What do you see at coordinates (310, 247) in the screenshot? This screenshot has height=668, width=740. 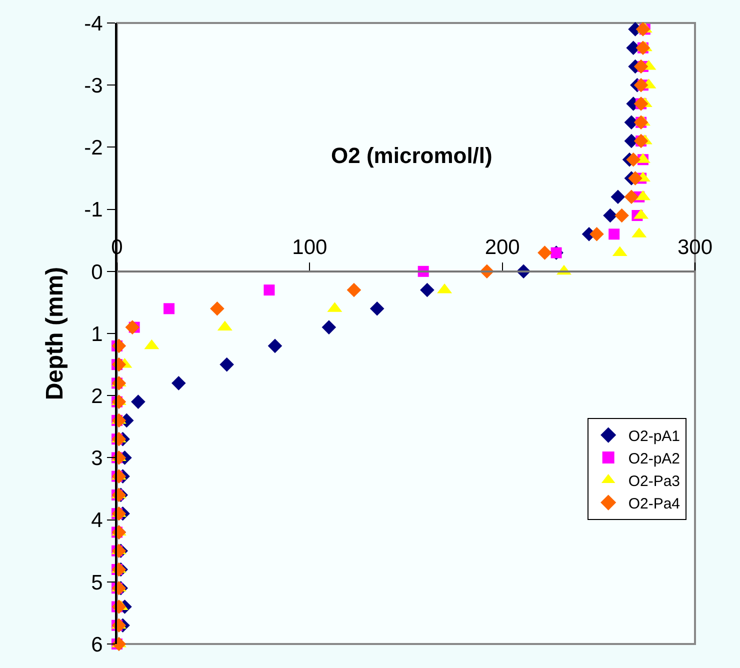 I see `x-tick-label: 100` at bounding box center [310, 247].